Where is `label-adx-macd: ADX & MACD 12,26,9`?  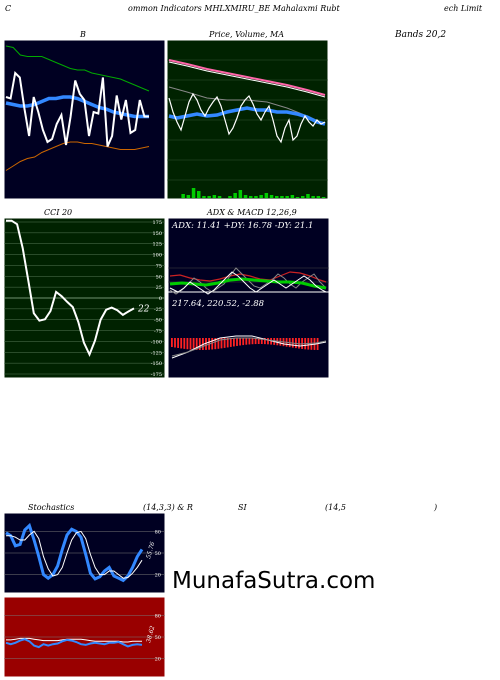 label-adx-macd: ADX & MACD 12,26,9 is located at coordinates (252, 212).